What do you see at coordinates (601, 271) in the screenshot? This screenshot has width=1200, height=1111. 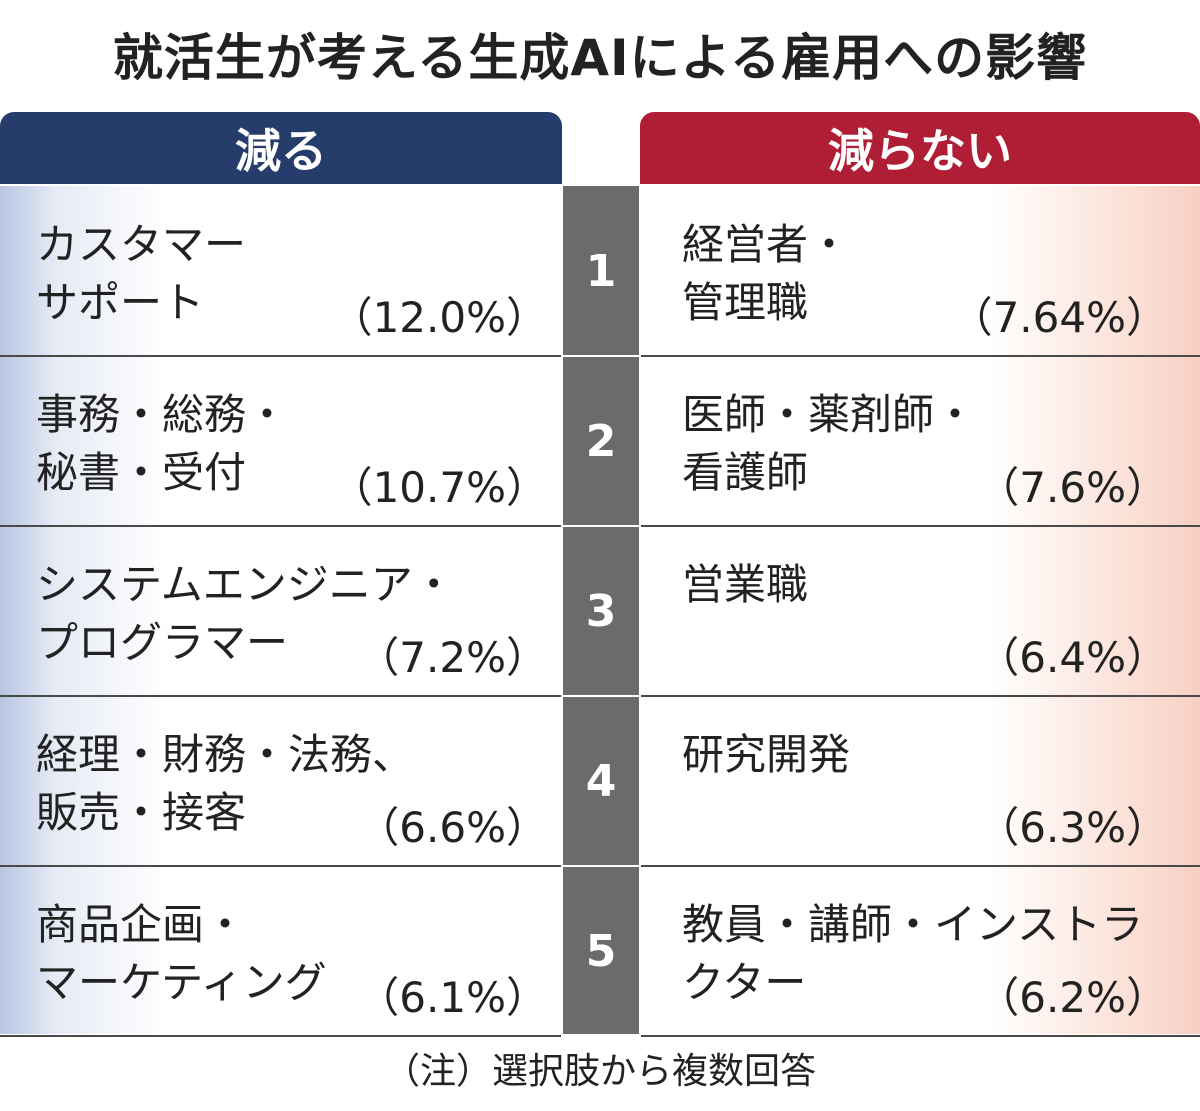 I see `rank-number: 1` at bounding box center [601, 271].